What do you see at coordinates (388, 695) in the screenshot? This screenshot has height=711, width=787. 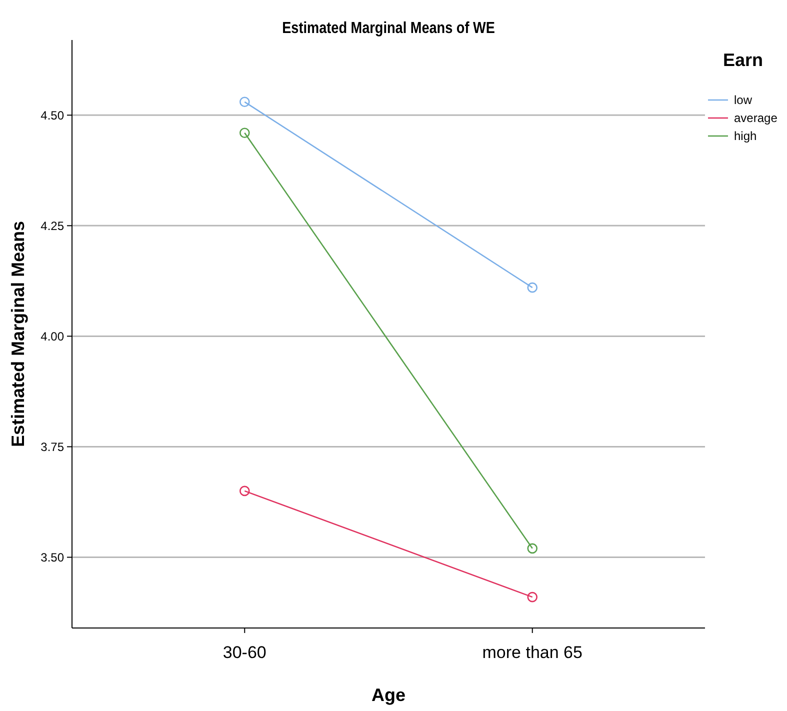 I see `x-axis-title: Age` at bounding box center [388, 695].